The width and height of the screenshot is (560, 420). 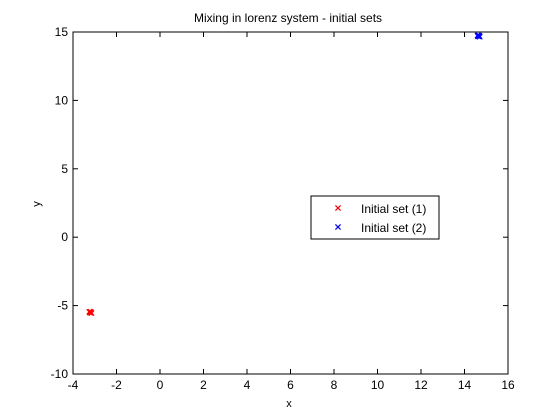 I want to click on x-tick-label: -2, so click(x=116, y=385).